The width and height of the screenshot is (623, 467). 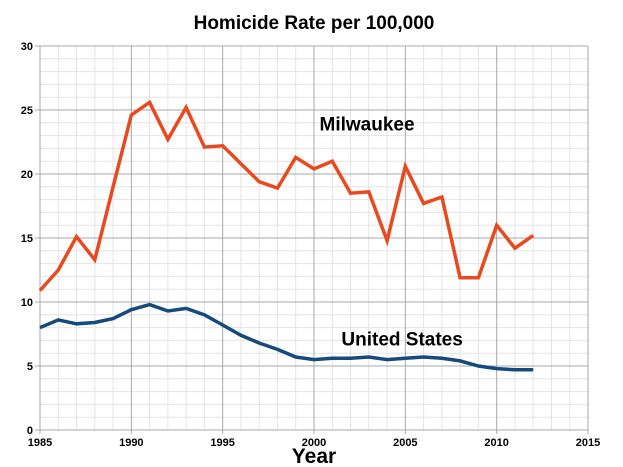 I want to click on y-tick-label: 0, so click(x=30, y=431).